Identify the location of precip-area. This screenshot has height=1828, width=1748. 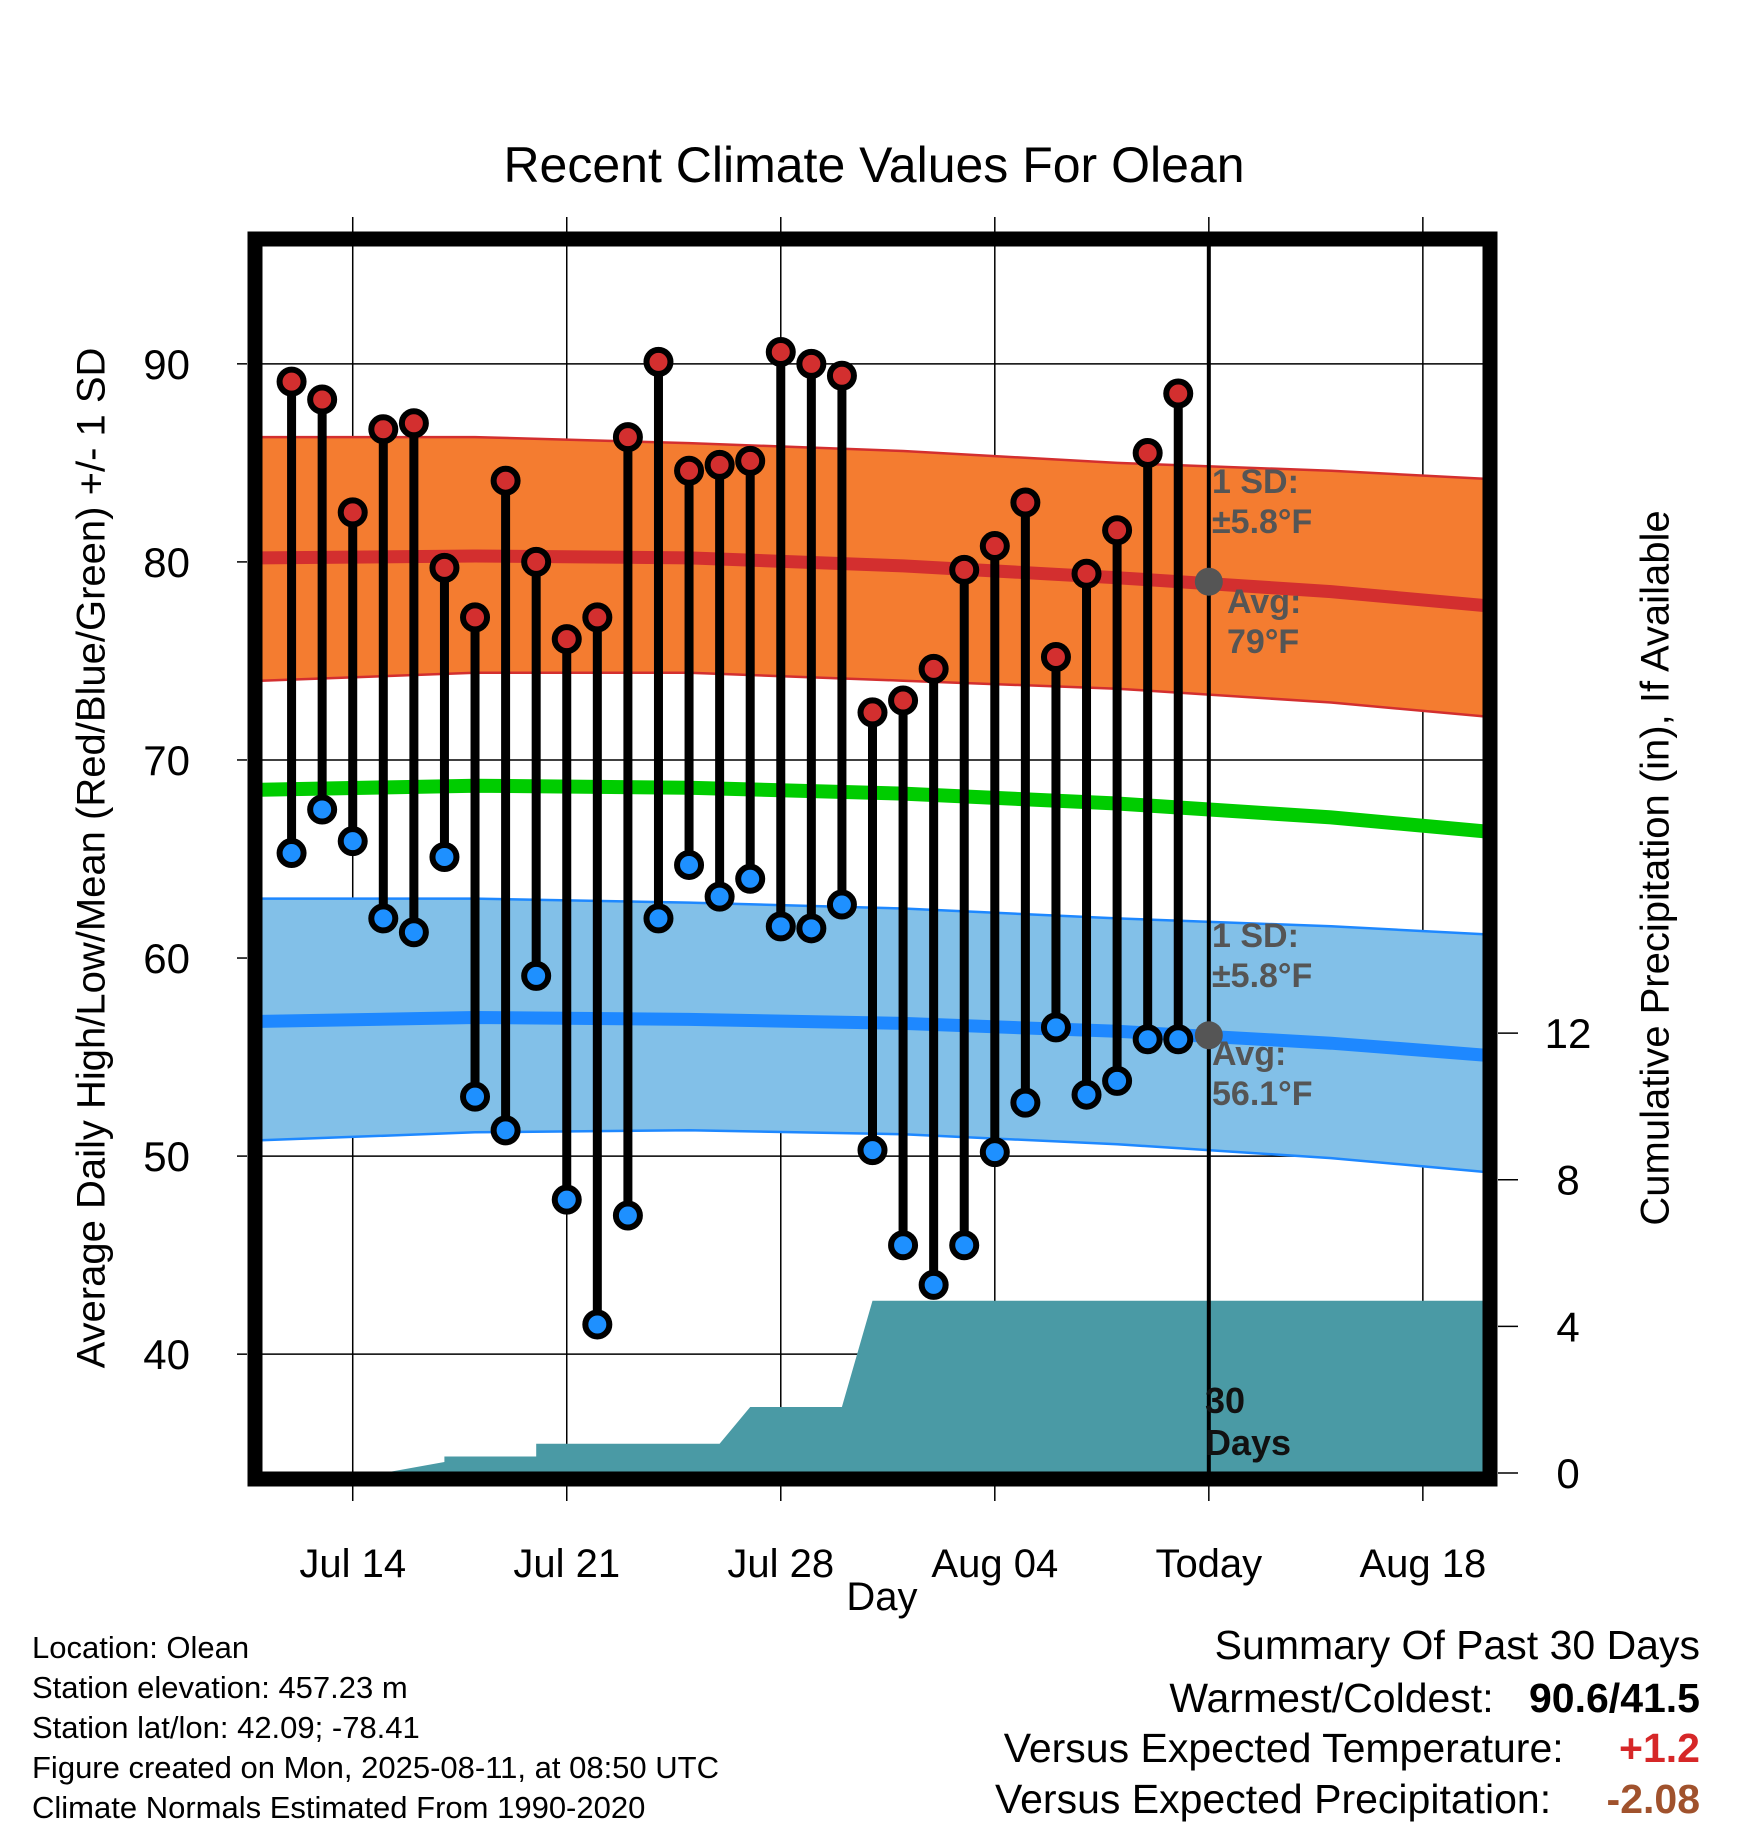
(872, 1386).